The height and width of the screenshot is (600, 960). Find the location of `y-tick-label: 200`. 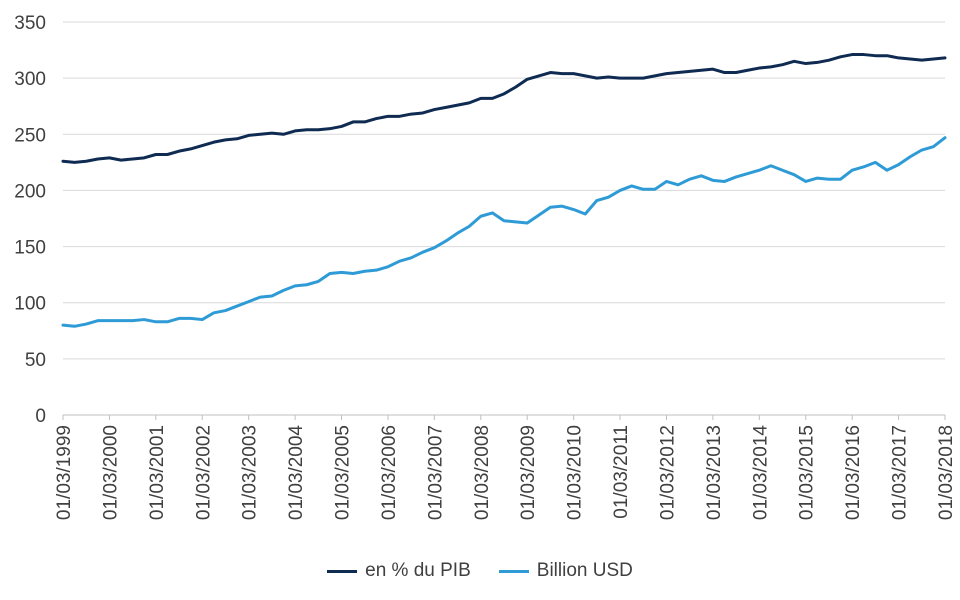

y-tick-label: 200 is located at coordinates (30, 191).